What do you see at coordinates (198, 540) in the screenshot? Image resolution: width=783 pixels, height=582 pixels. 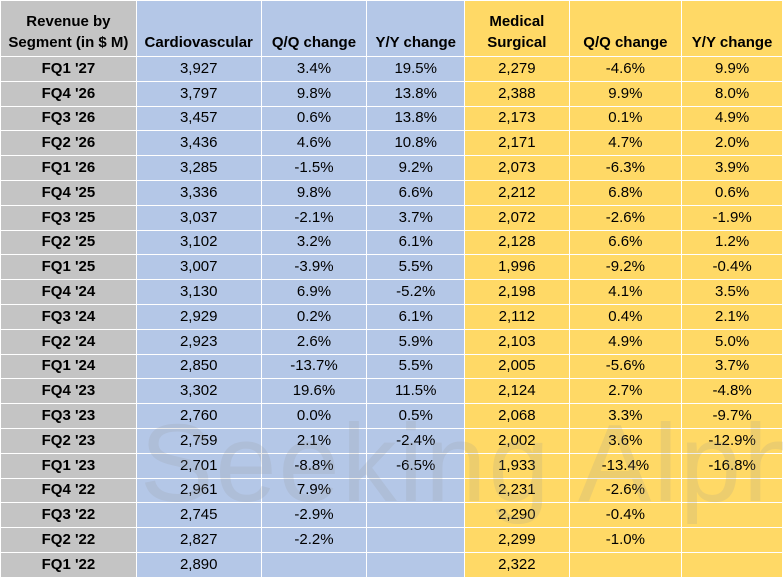 I see `cell-cardio-revenue: 2,827` at bounding box center [198, 540].